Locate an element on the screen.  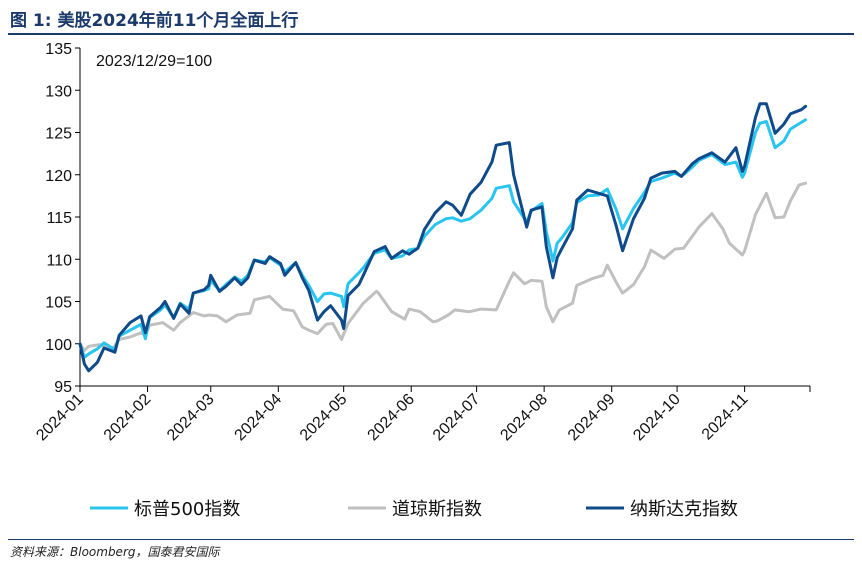
y-tick-label: 105 is located at coordinates (58, 303).